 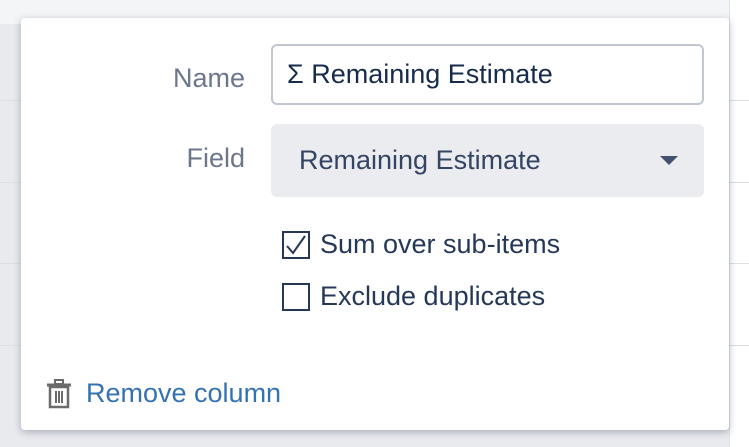 I want to click on remove-column-label: Remove column, so click(x=184, y=393).